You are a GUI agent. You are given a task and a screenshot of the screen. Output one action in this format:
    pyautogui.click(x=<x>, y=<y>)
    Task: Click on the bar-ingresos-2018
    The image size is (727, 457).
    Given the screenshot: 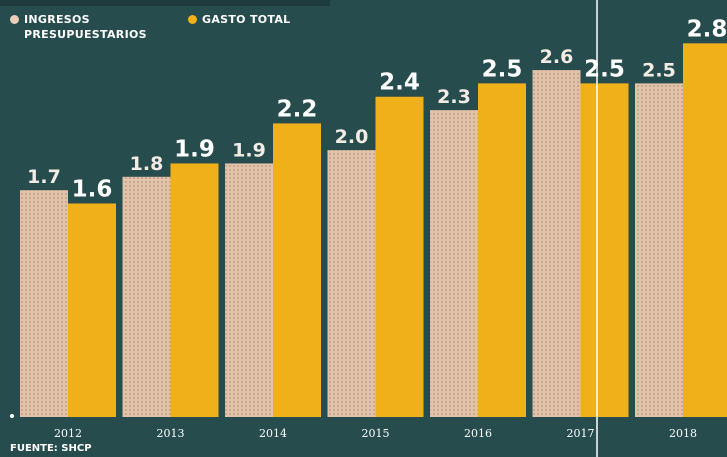 What is the action you would take?
    pyautogui.click(x=659, y=250)
    